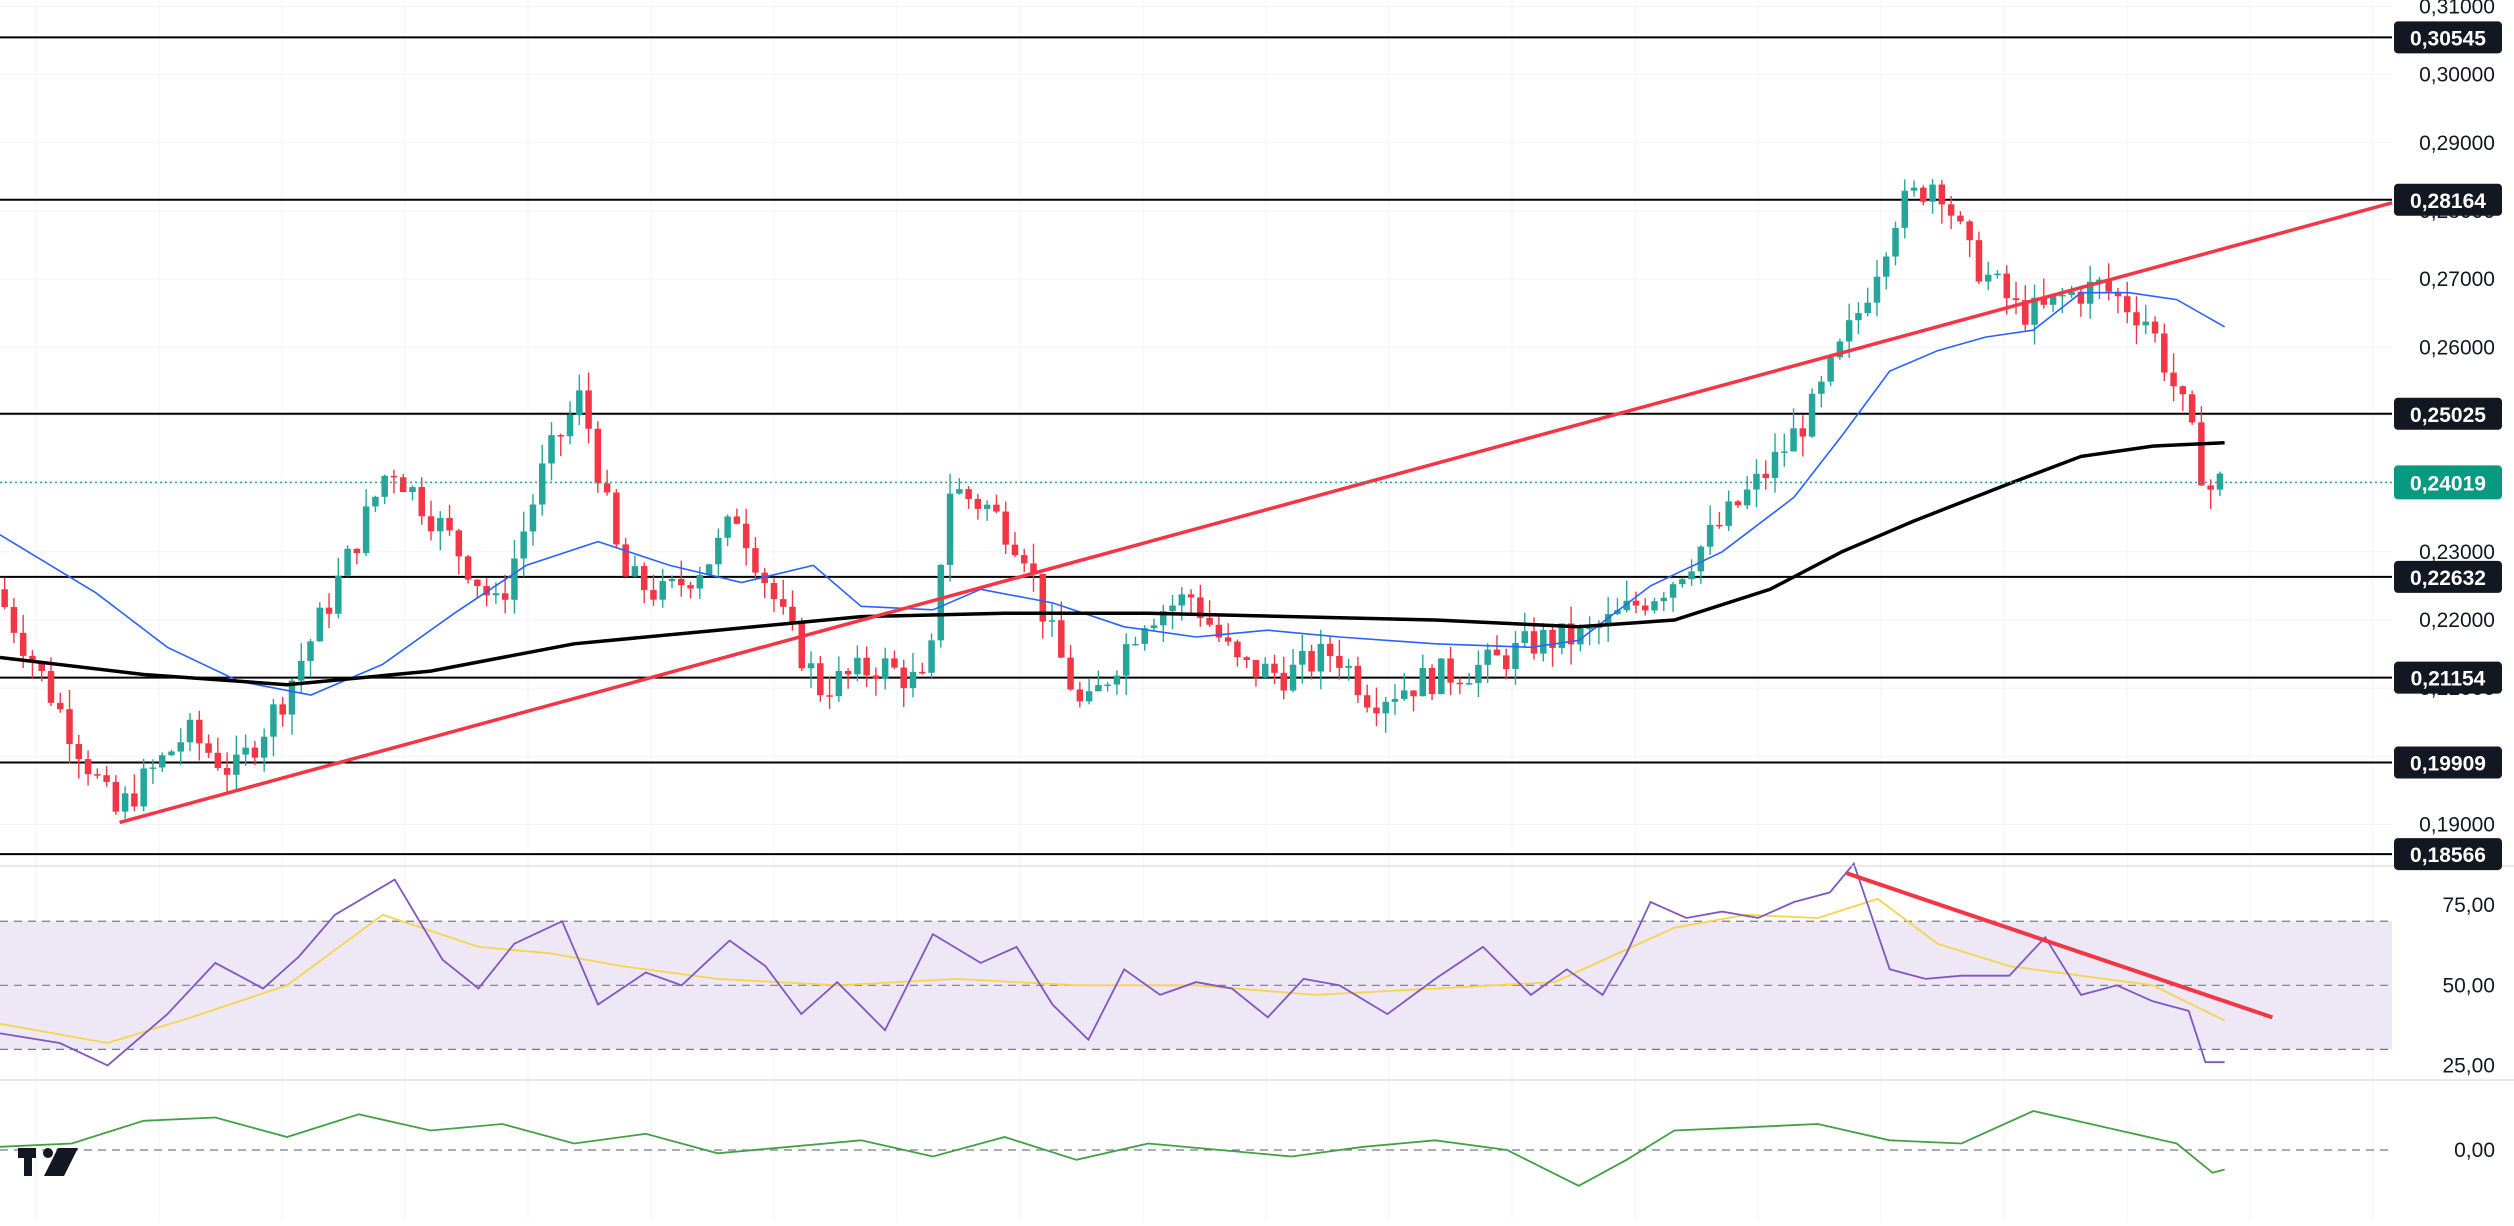 The width and height of the screenshot is (2514, 1226). I want to click on price-tick-label: 0,23000, so click(2457, 552).